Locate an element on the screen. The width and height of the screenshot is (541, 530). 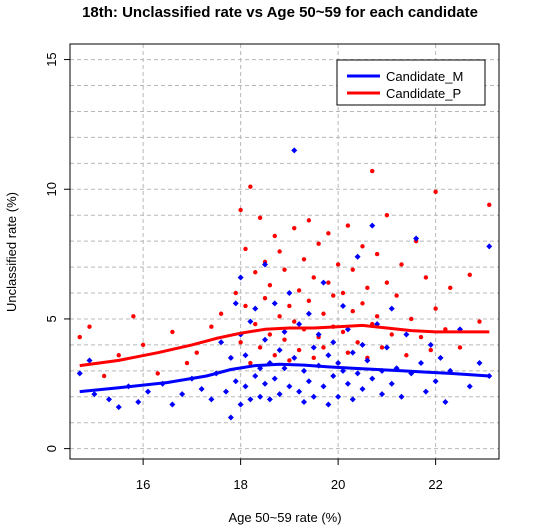
x-tick-label: 18 is located at coordinates (240, 484).